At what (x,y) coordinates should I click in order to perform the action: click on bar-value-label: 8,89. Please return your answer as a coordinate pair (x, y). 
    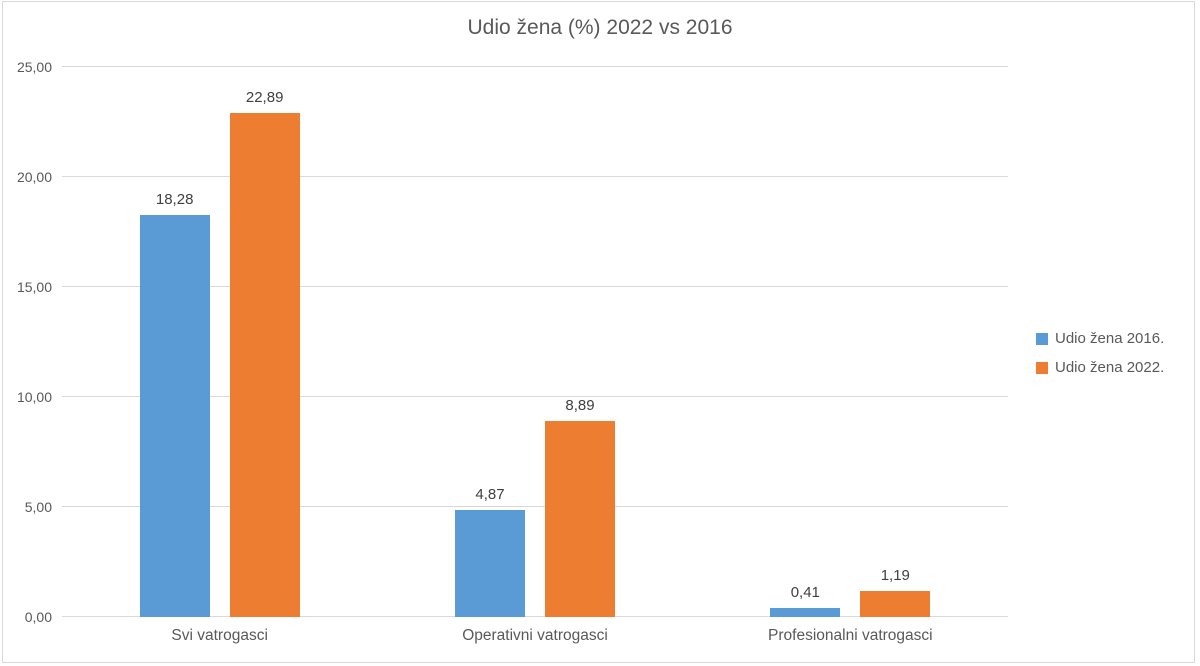
    Looking at the image, I should click on (580, 406).